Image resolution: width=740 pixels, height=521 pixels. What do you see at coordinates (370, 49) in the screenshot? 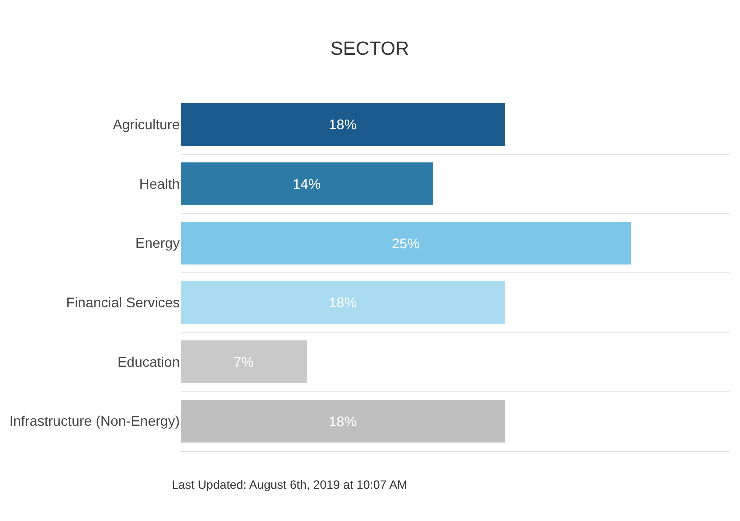
I see `chart-title: SECTOR` at bounding box center [370, 49].